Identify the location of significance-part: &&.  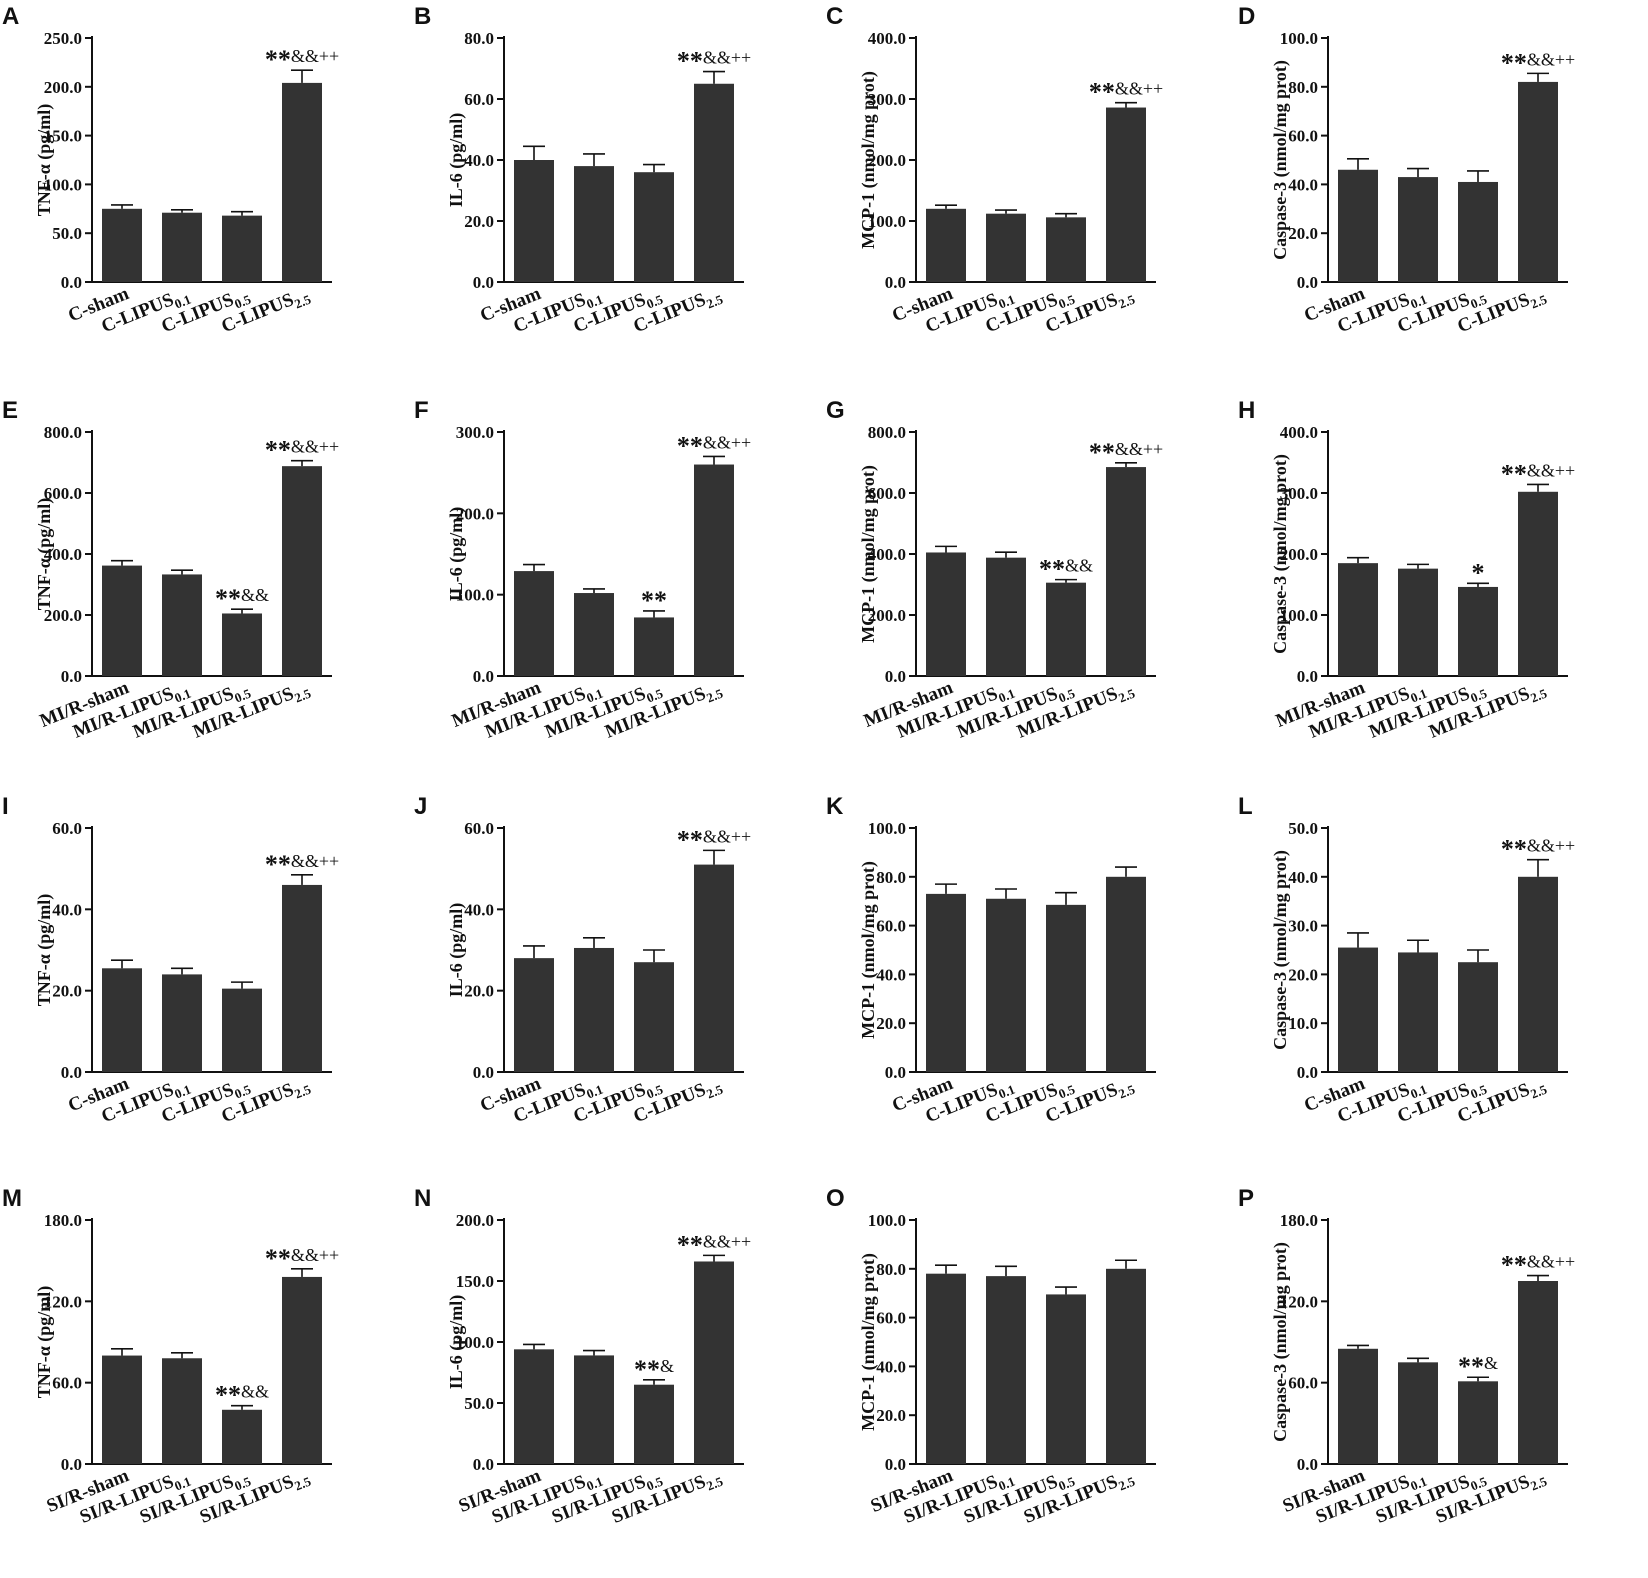
(255, 595).